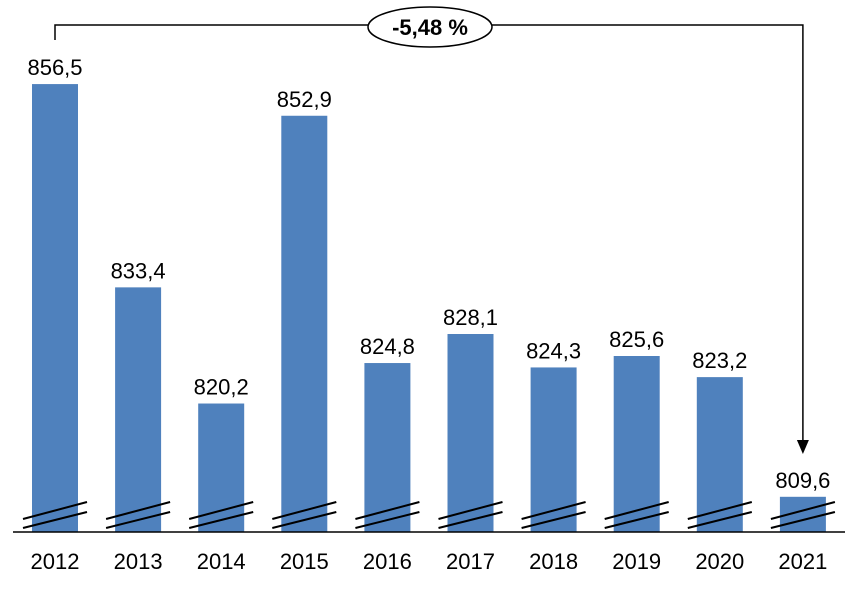  Describe the element at coordinates (429, 561) in the screenshot. I see `x-tick-labels: 2012 2013 2014 2015 2016 2017 2018 2019 2020 2021` at that location.